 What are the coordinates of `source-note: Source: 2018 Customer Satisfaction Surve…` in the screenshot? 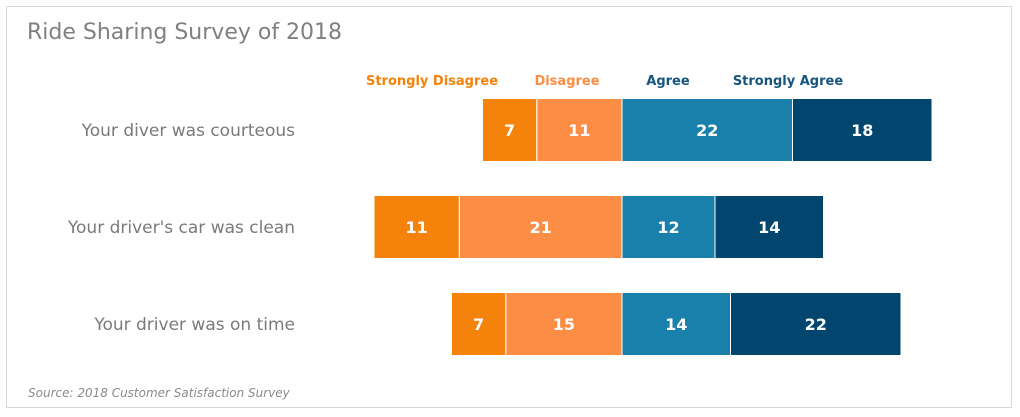 It's located at (159, 393).